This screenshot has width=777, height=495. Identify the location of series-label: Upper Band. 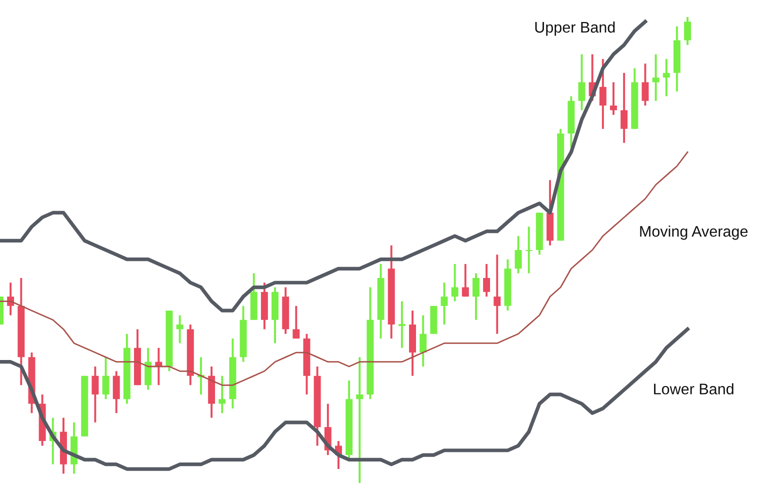
(575, 28).